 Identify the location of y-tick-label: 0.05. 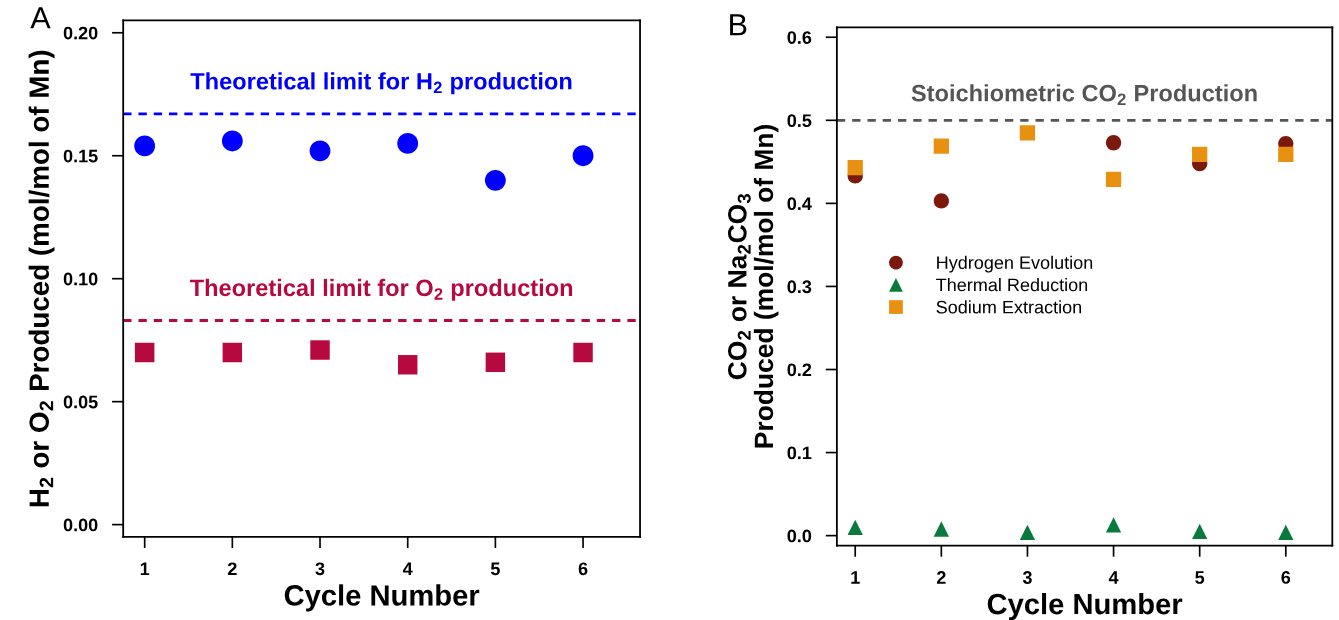
(80, 402).